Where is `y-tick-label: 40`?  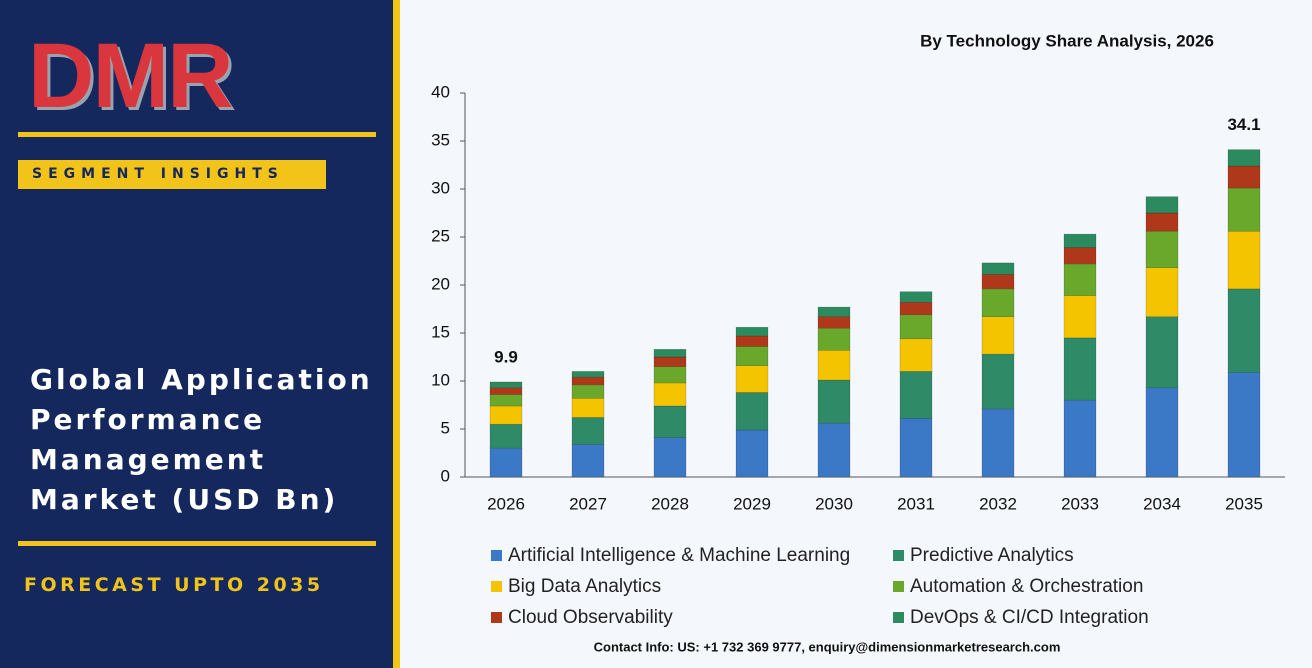
y-tick-label: 40 is located at coordinates (440, 91).